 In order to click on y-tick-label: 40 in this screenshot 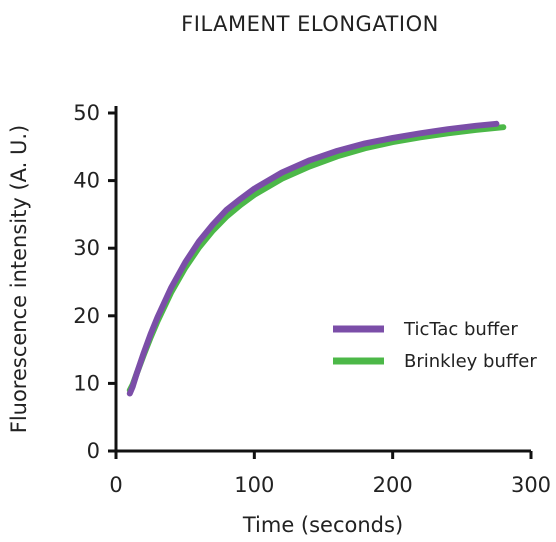, I will do `click(86, 181)`.